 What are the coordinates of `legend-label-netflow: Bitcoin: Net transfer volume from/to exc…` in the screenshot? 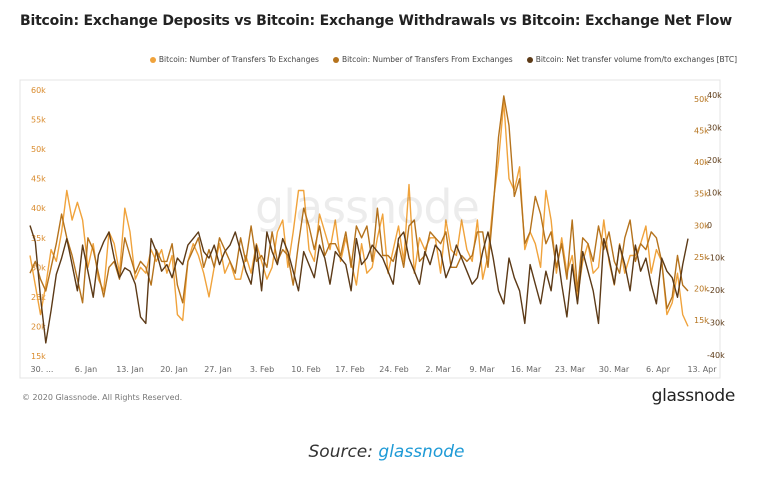 It's located at (636, 59).